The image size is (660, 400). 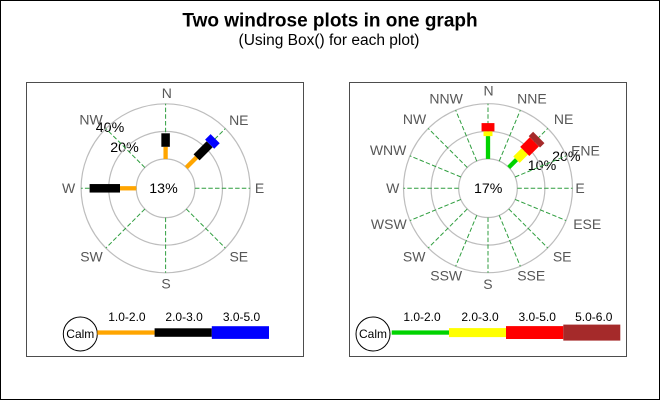 What do you see at coordinates (594, 317) in the screenshot?
I see `svg-text: 5.0-6.0` at bounding box center [594, 317].